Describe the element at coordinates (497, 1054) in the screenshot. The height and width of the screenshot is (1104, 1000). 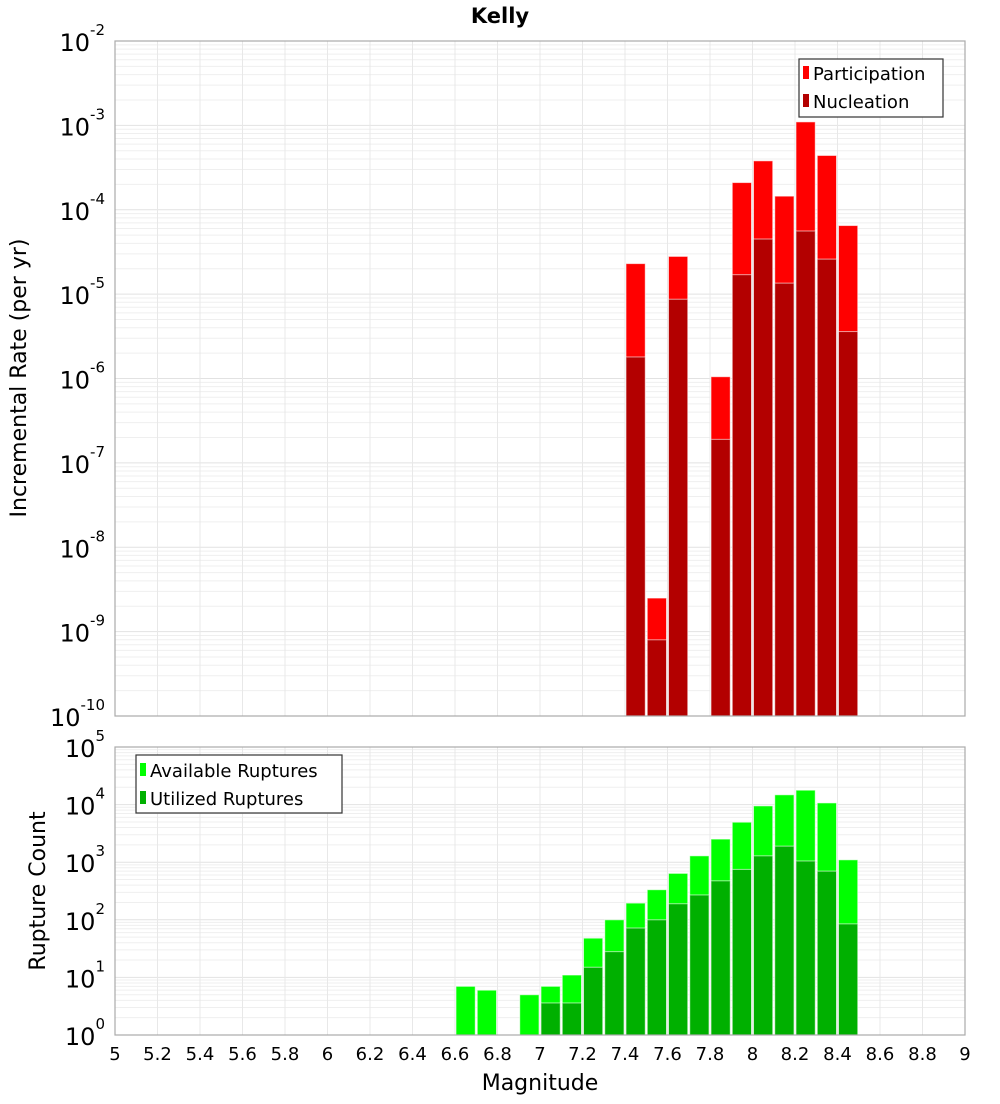
I see `x-tick-label: 6.8` at that location.